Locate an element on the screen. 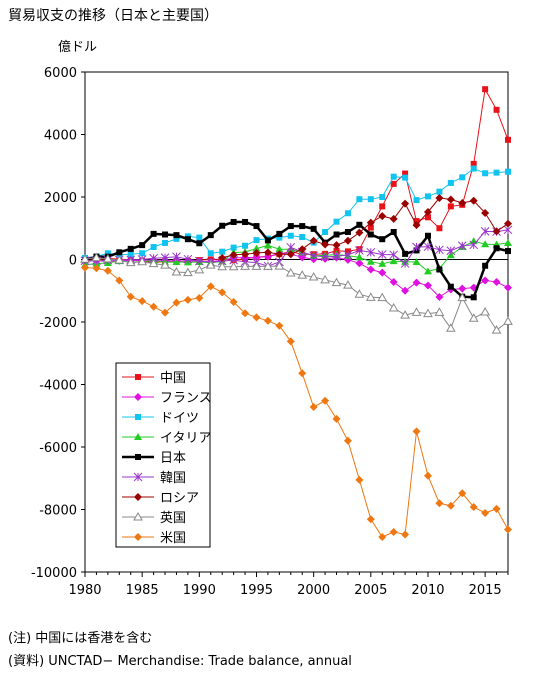 This screenshot has height=675, width=547. y-tick-label: 0 is located at coordinates (73, 261).